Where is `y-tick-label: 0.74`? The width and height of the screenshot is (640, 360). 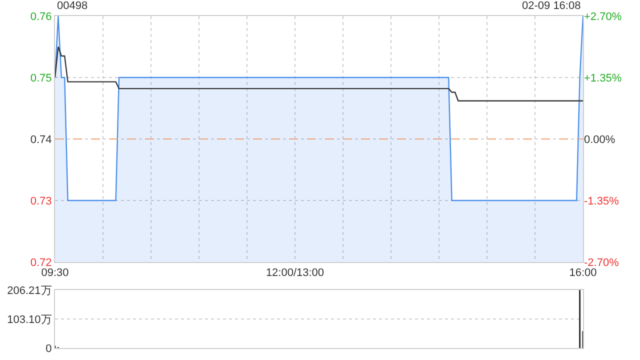
y-tick-label: 0.74 is located at coordinates (41, 140).